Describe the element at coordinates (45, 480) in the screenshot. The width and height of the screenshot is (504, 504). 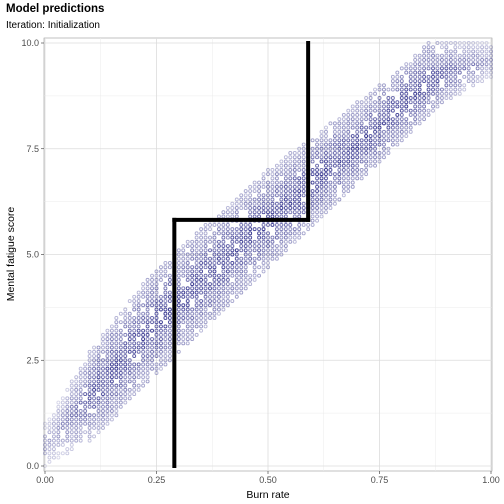
I see `x-tick-label: 0.00` at that location.